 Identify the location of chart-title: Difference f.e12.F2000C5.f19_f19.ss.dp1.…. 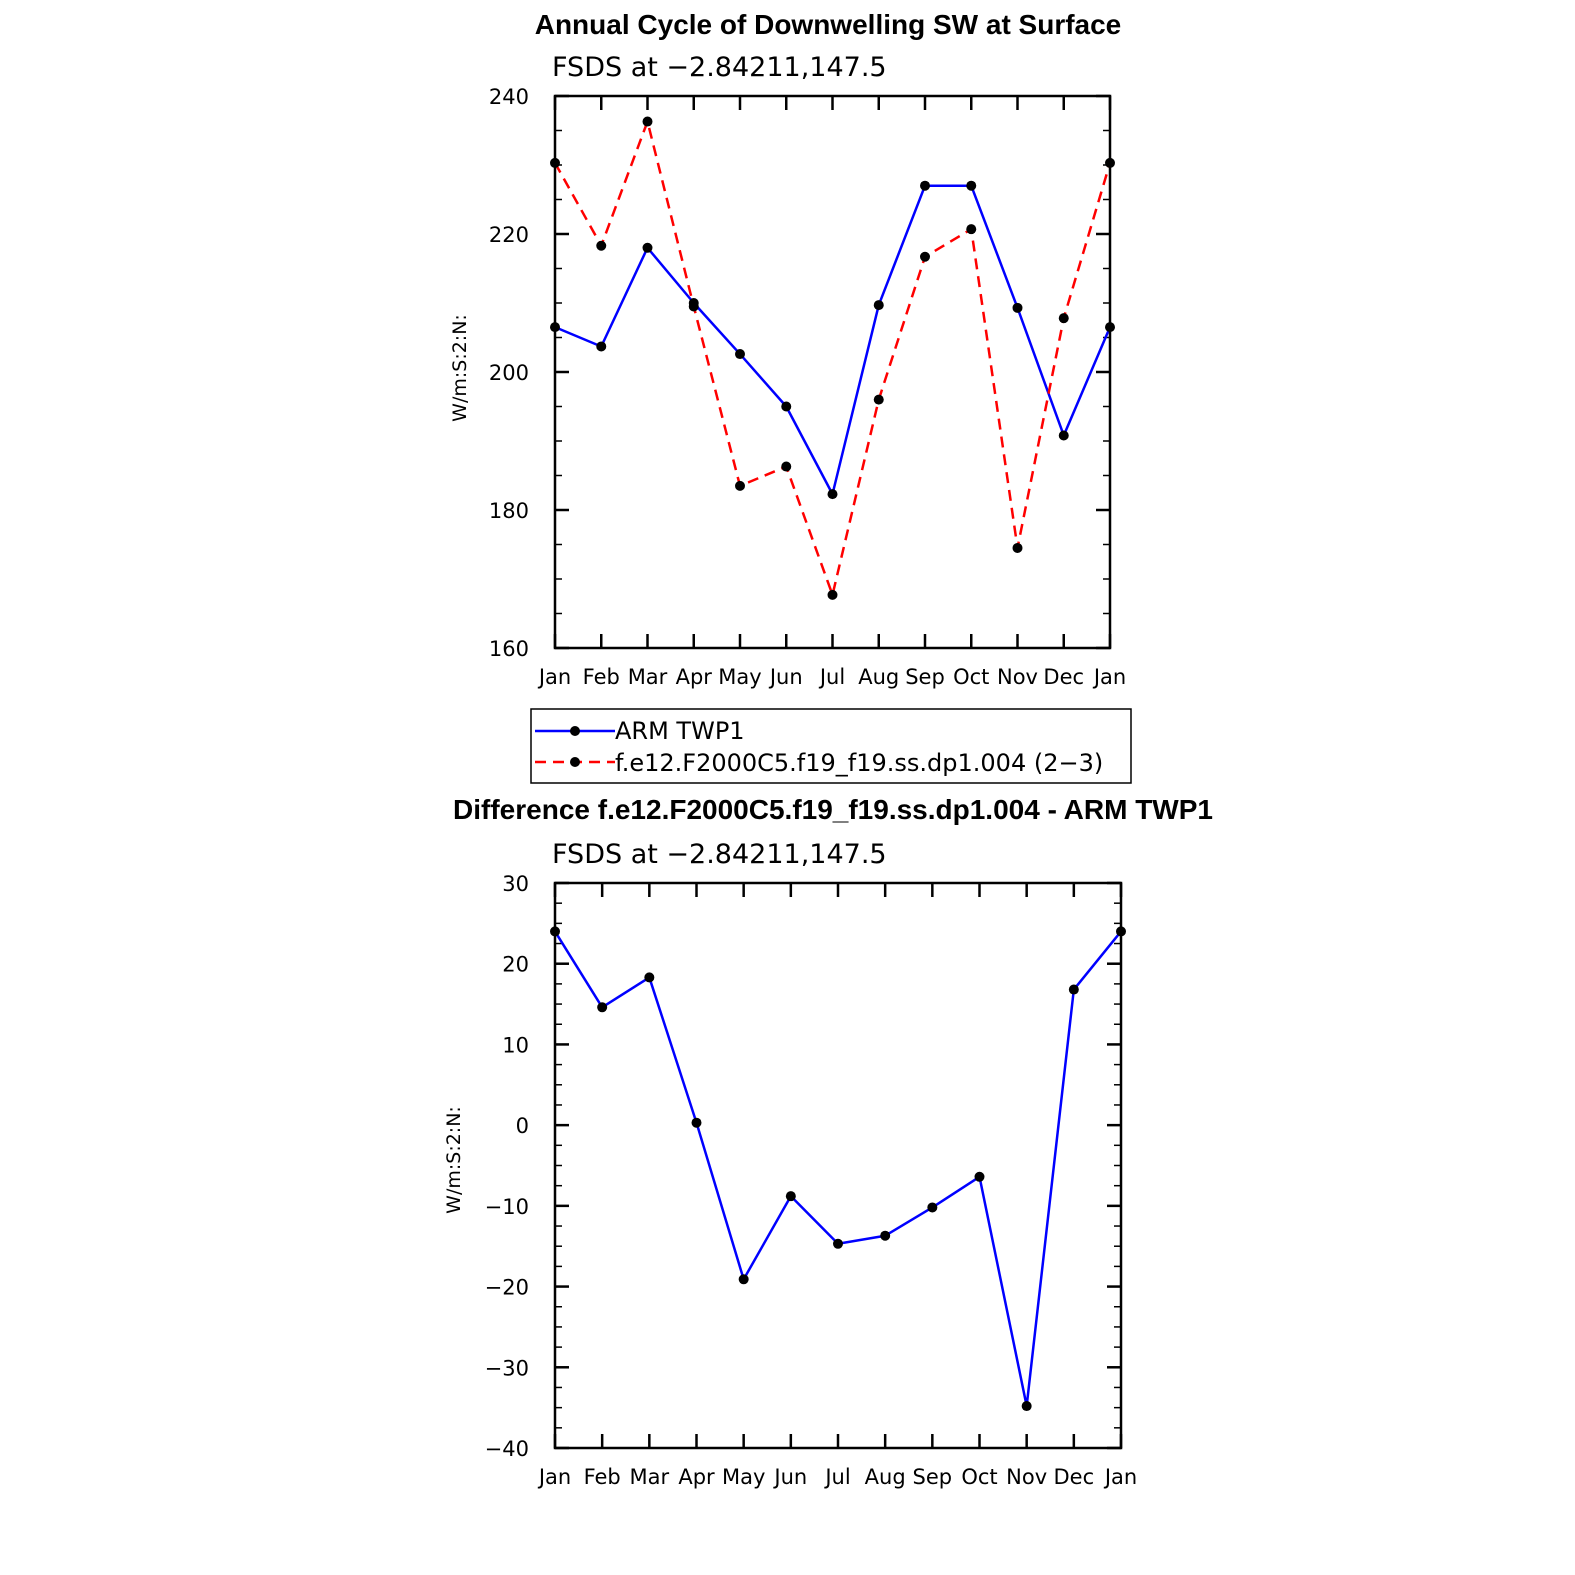
(833, 809).